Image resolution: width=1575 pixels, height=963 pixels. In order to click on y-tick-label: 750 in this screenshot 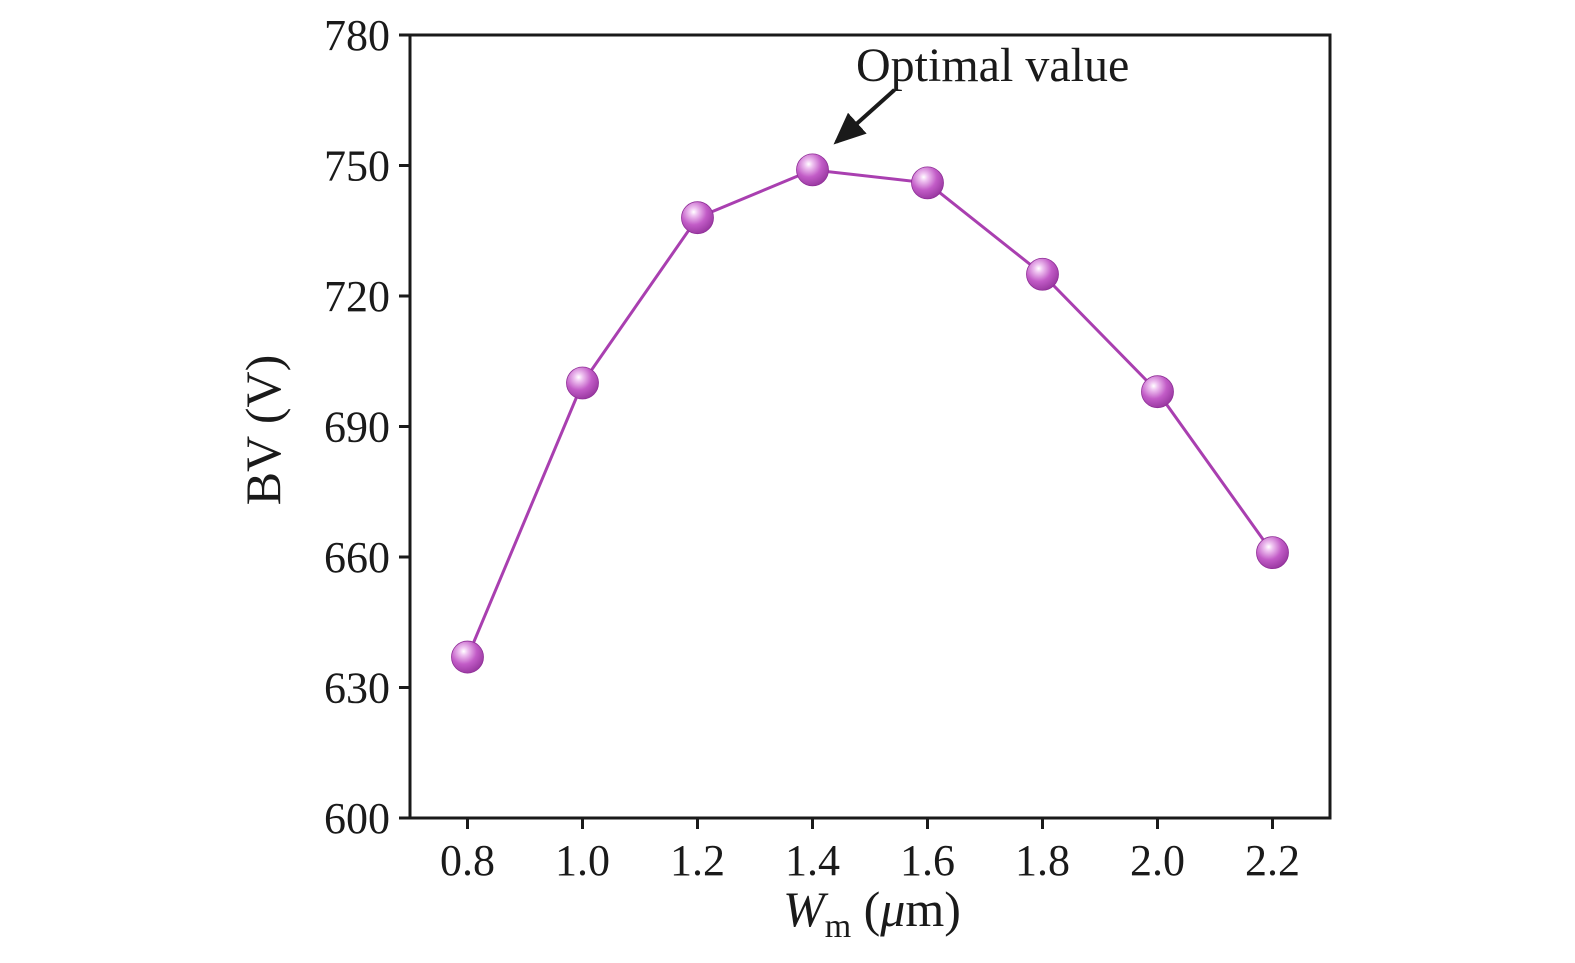, I will do `click(357, 166)`.